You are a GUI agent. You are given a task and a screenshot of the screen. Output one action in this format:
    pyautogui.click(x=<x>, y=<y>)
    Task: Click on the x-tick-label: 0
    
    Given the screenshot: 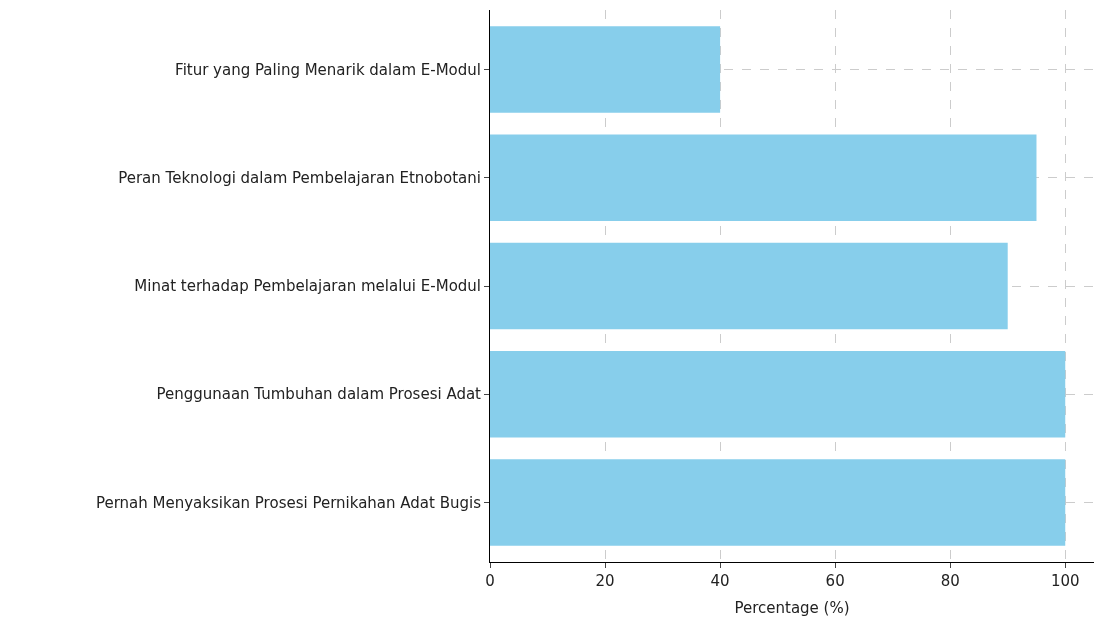 What is the action you would take?
    pyautogui.click(x=490, y=581)
    